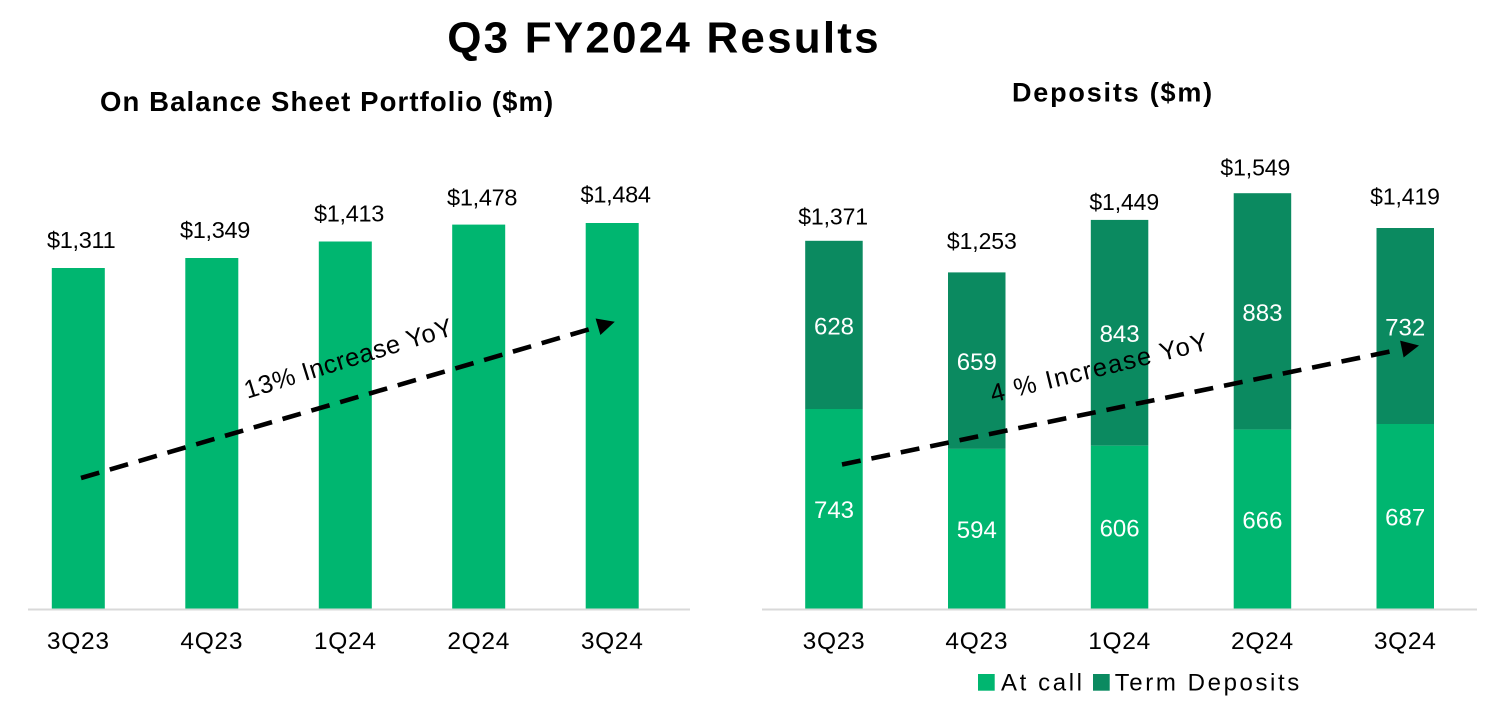 Image resolution: width=1488 pixels, height=714 pixels. I want to click on svg-text: $1,549, so click(1255, 168).